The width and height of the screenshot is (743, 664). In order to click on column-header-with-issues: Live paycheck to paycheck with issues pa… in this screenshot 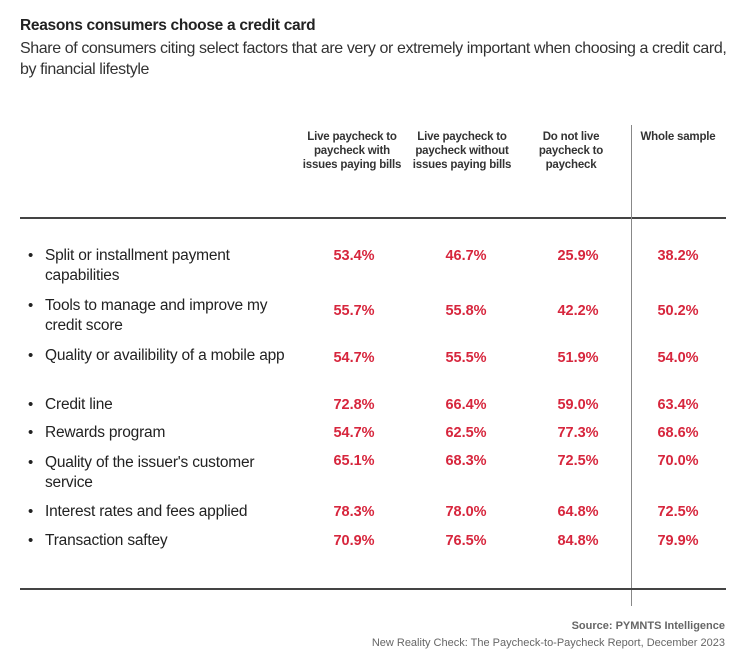, I will do `click(352, 151)`.